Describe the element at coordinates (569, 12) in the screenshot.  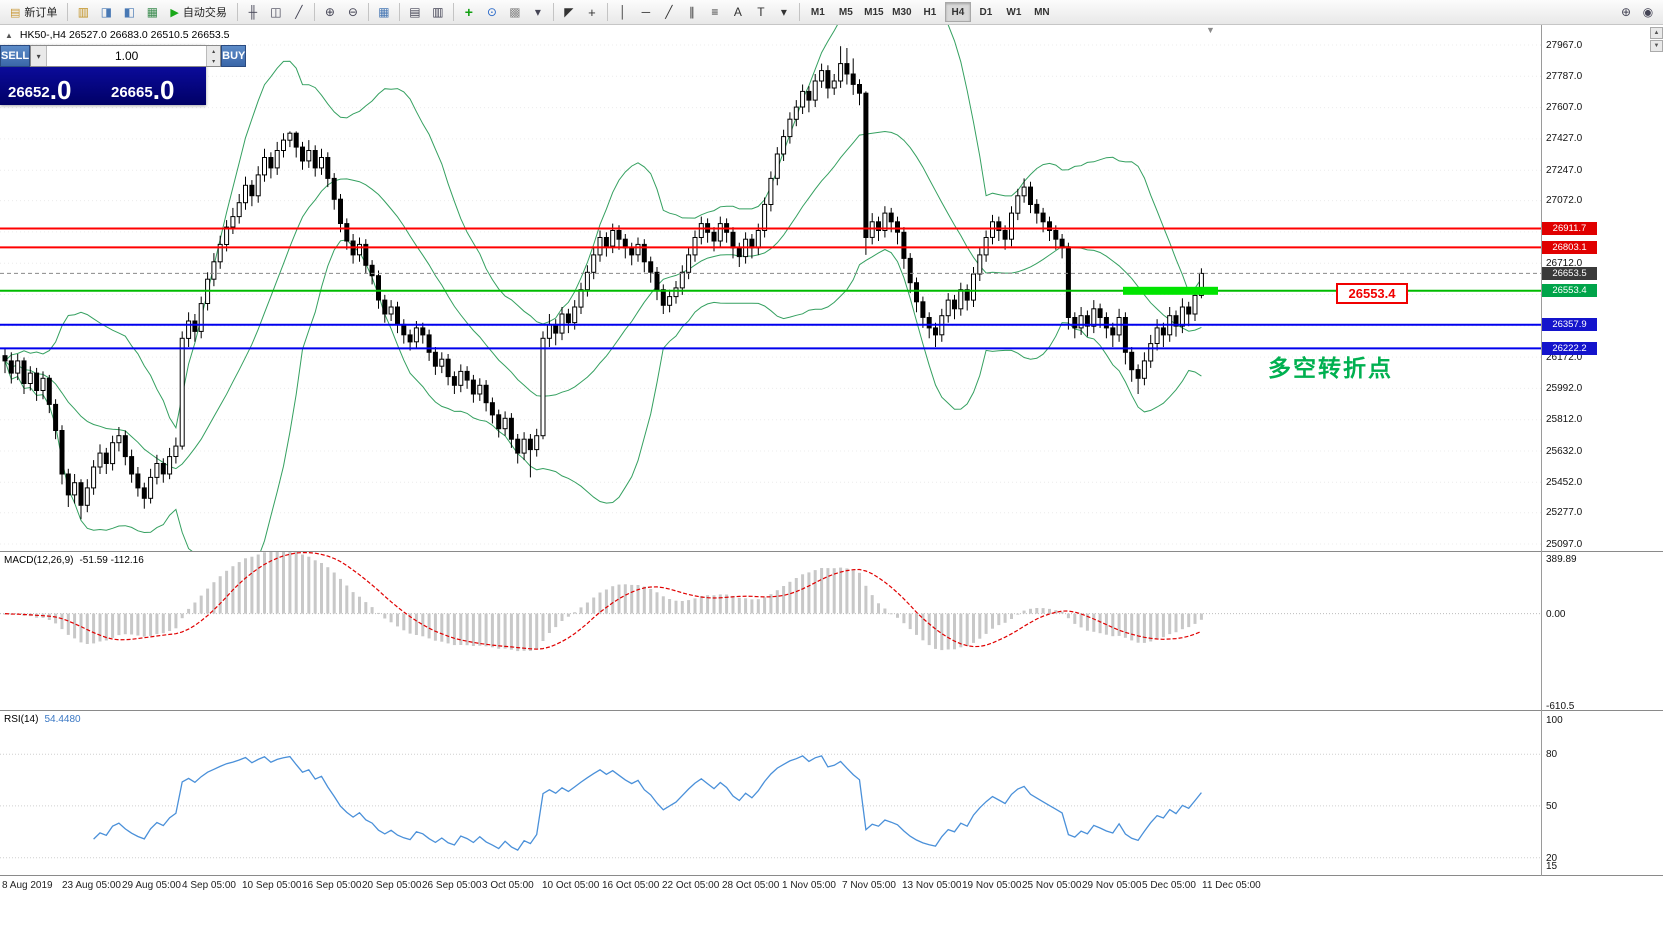
I see `cursor-icon: ◤` at that location.